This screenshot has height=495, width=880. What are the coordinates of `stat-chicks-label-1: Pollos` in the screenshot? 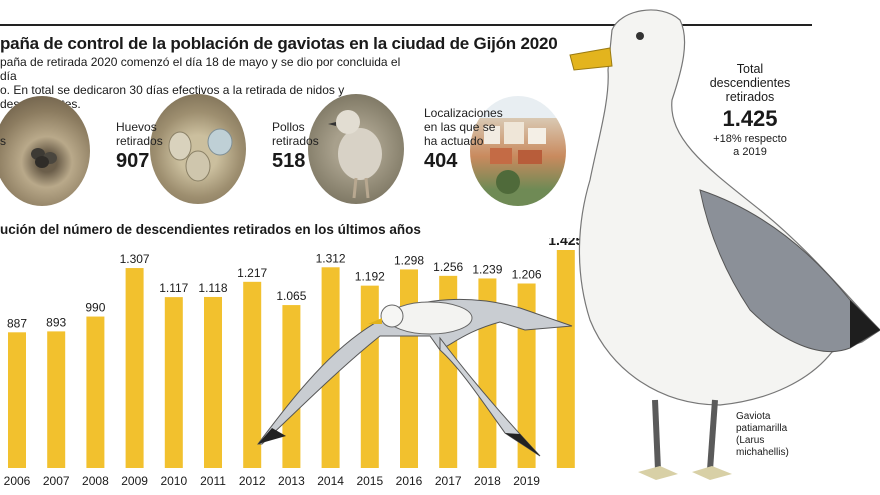 It's located at (288, 127).